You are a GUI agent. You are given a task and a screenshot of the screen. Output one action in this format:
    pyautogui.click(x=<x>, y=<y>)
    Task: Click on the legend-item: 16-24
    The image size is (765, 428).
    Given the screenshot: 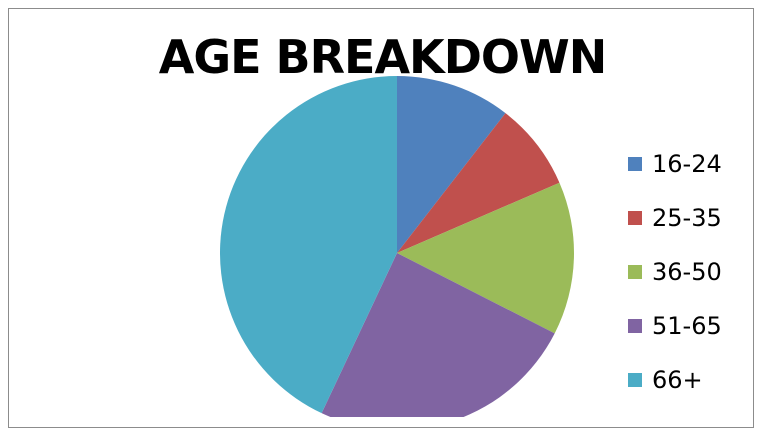 What is the action you would take?
    pyautogui.click(x=675, y=164)
    